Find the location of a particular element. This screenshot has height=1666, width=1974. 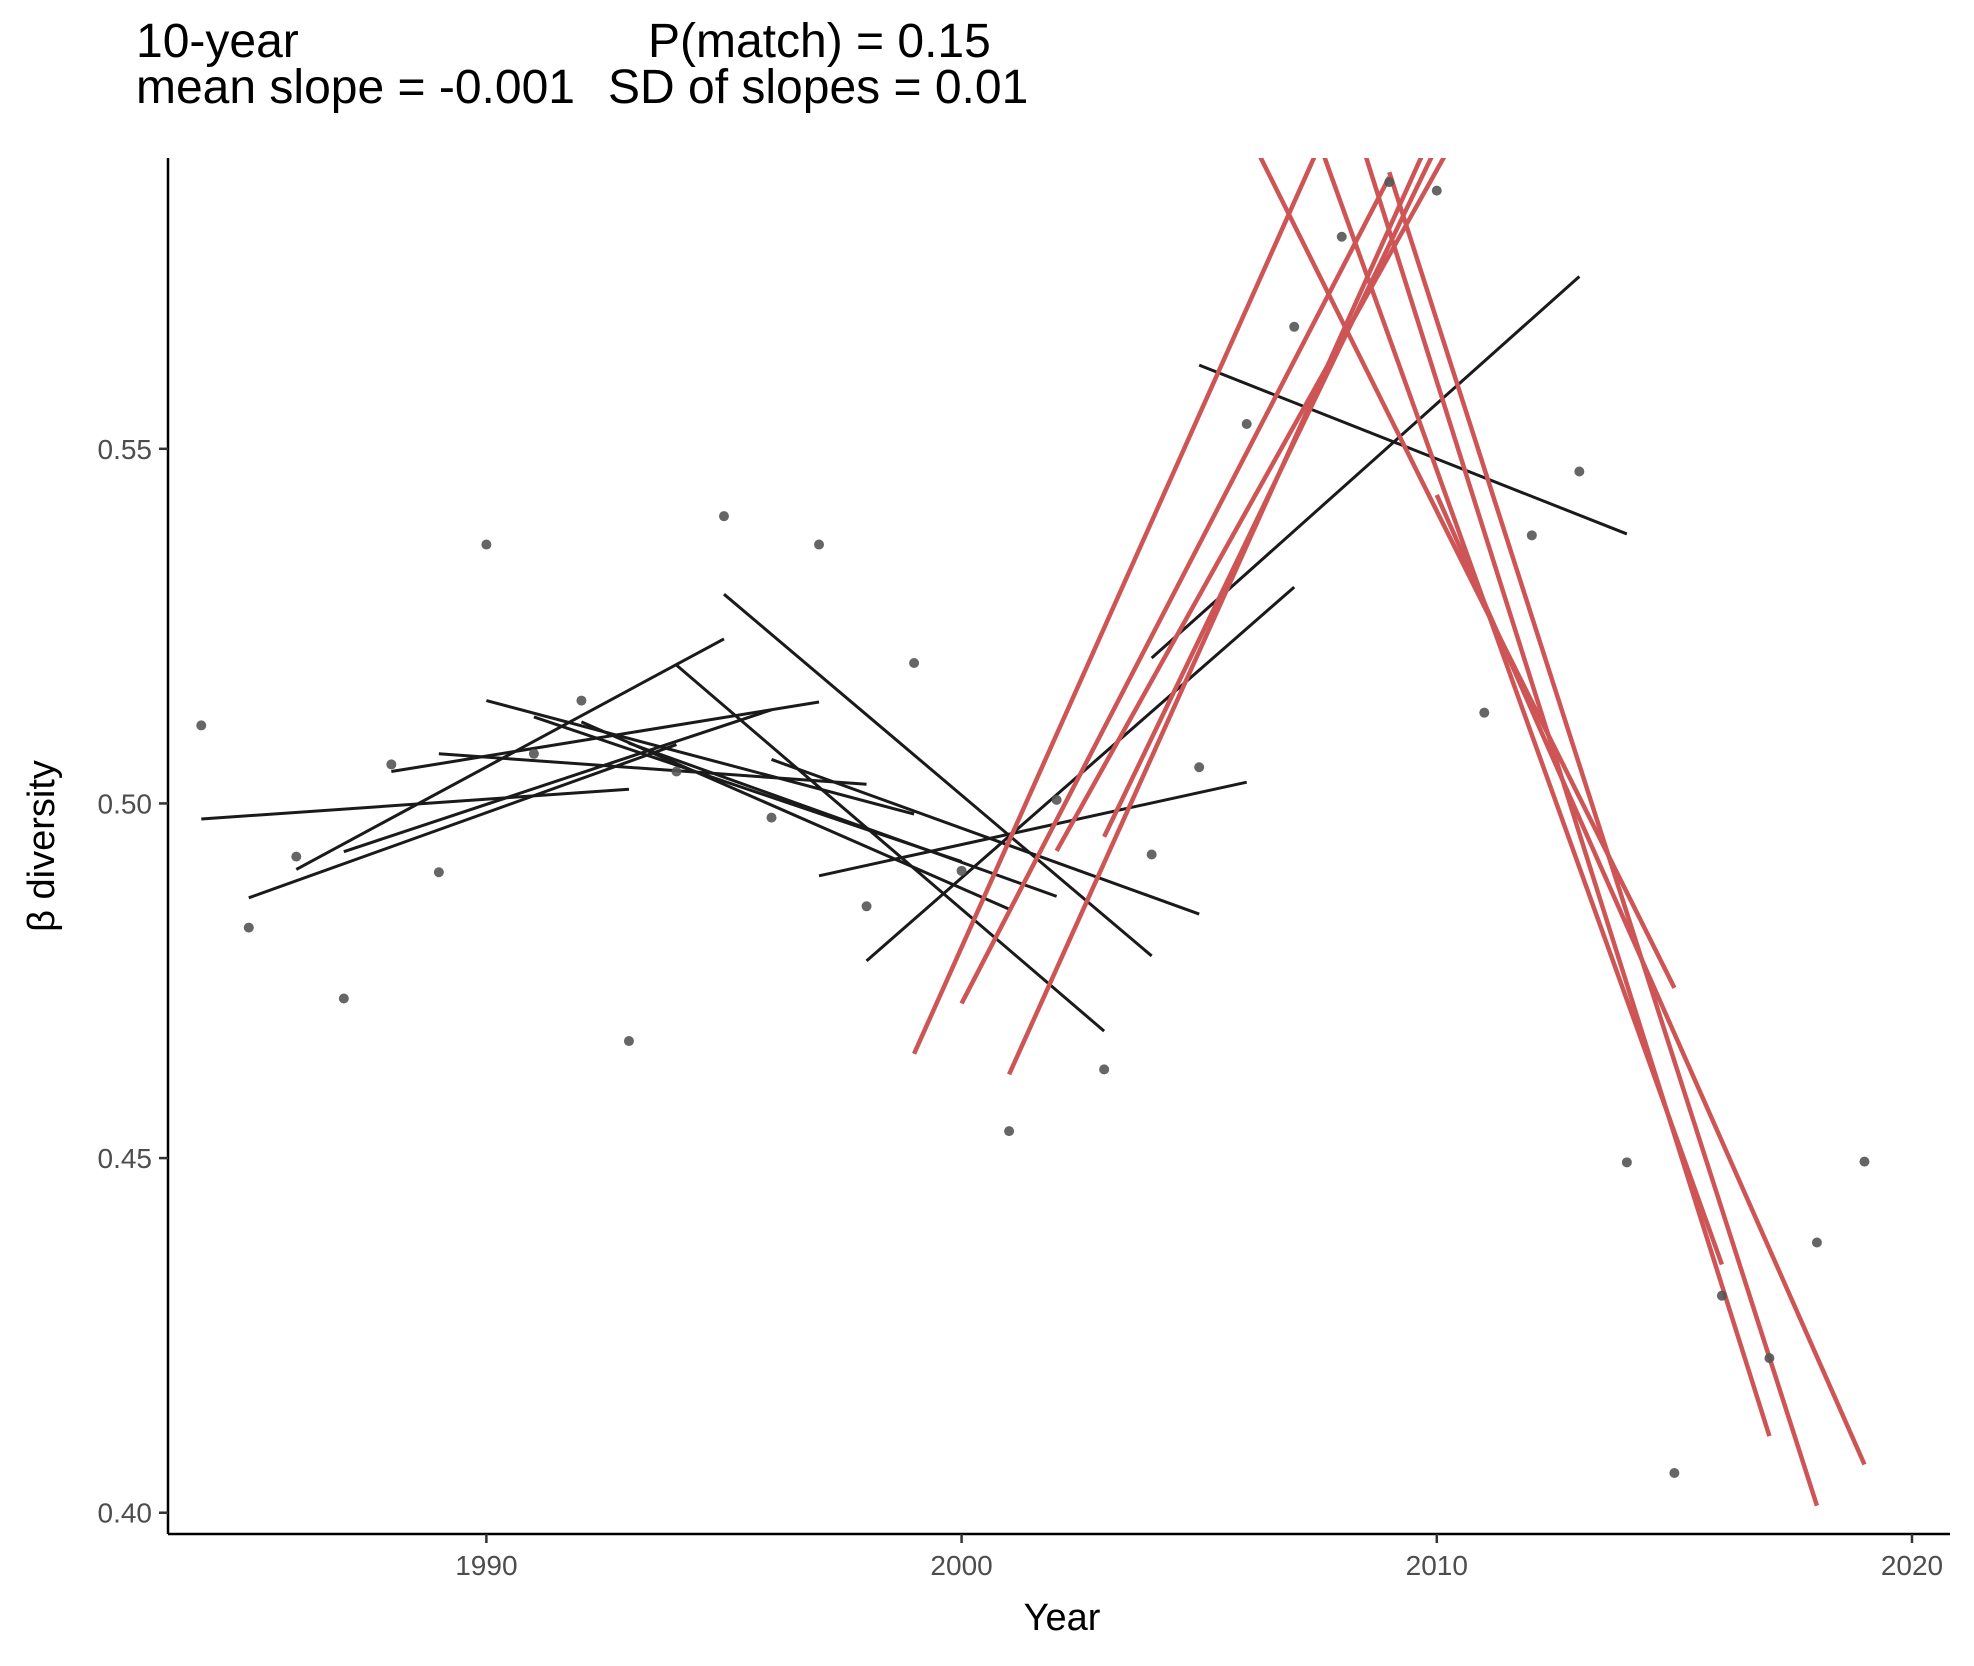

y-tick-label: 0.50 is located at coordinates (125, 803).